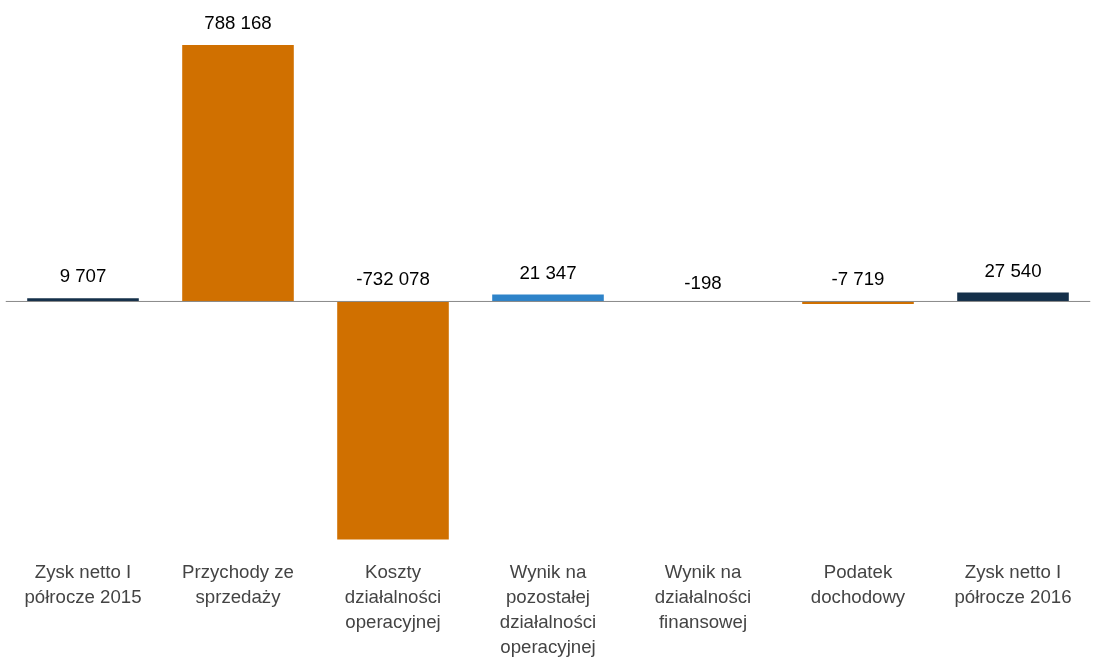  Describe the element at coordinates (238, 23) in the screenshot. I see `data-label: 788 168` at that location.